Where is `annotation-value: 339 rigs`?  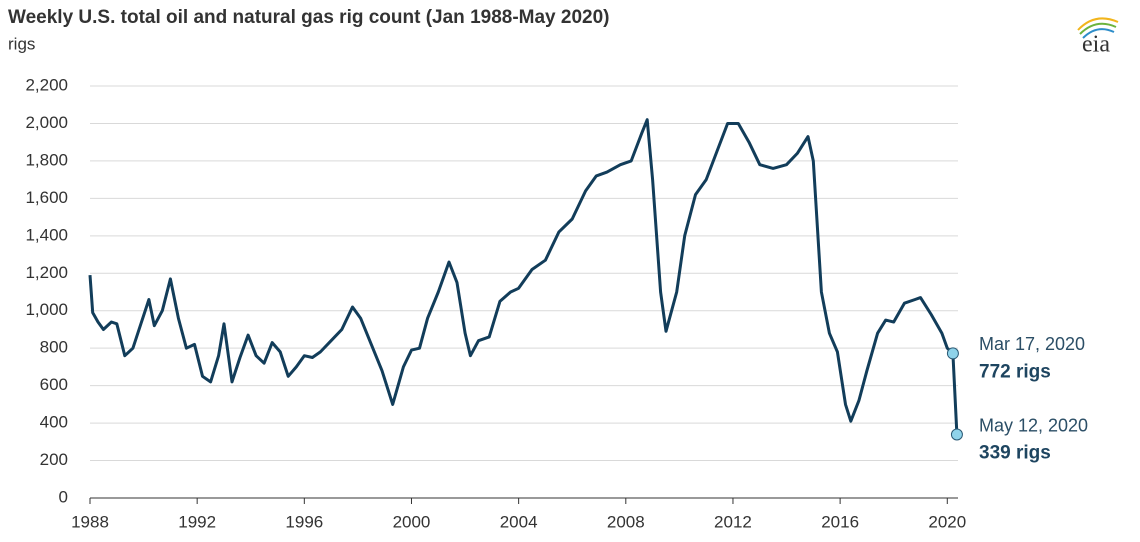 annotation-value: 339 rigs is located at coordinates (1015, 453).